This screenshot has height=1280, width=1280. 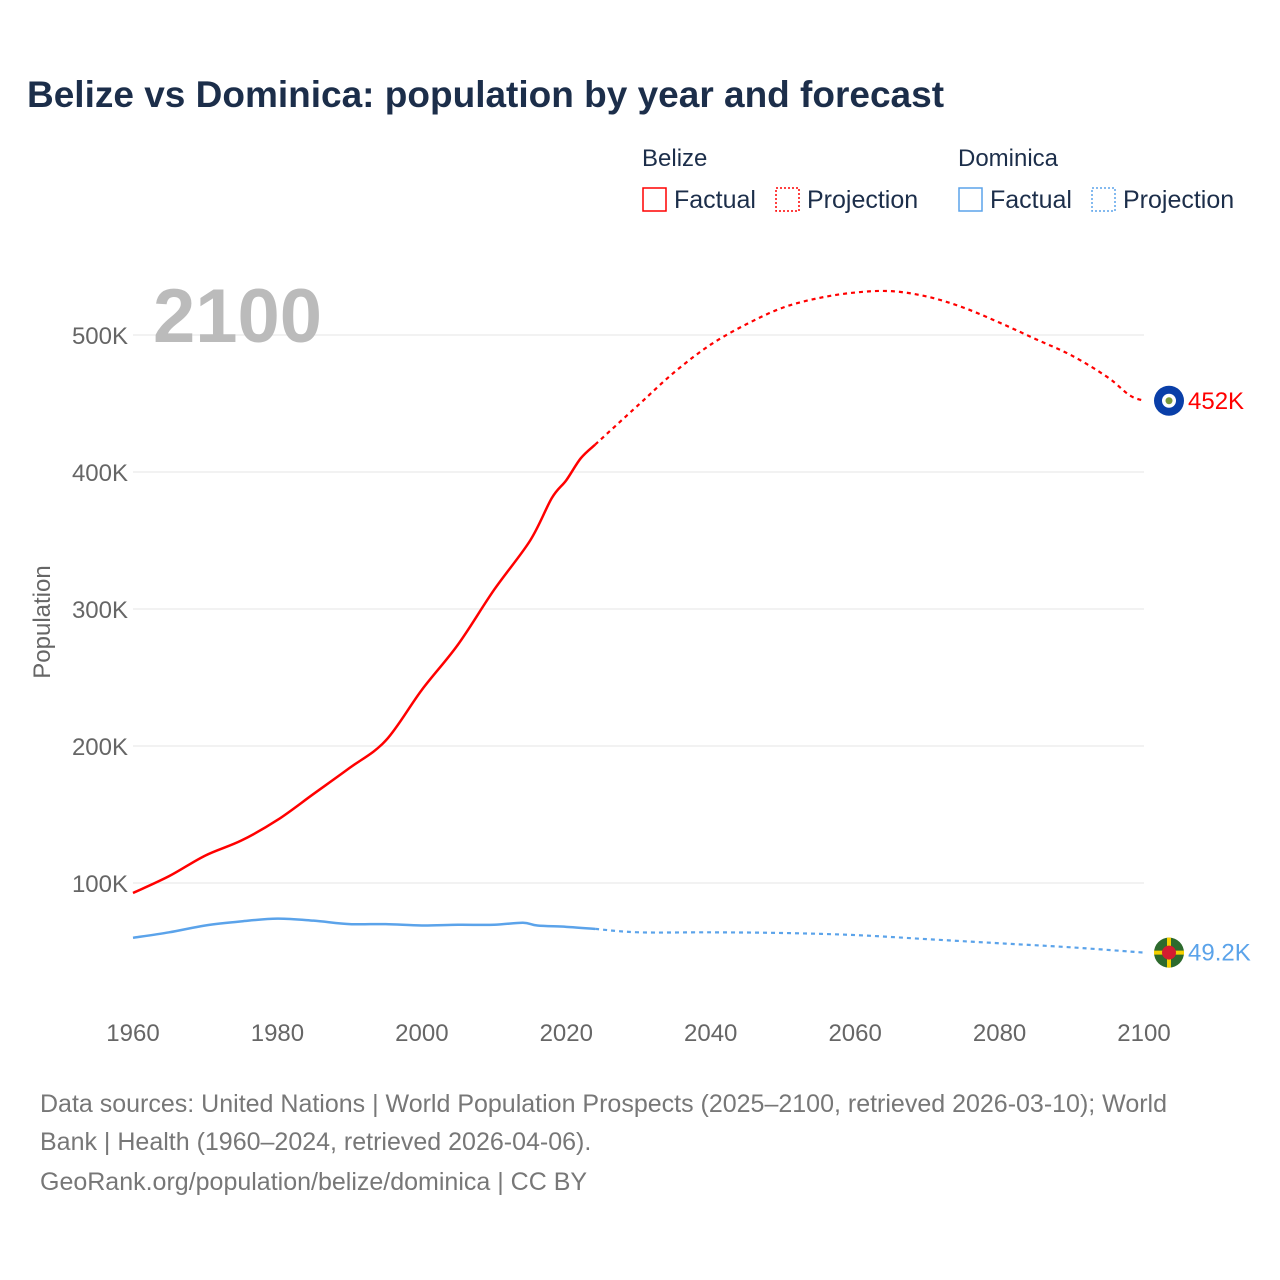 I want to click on belize-projection-line, so click(x=869, y=367).